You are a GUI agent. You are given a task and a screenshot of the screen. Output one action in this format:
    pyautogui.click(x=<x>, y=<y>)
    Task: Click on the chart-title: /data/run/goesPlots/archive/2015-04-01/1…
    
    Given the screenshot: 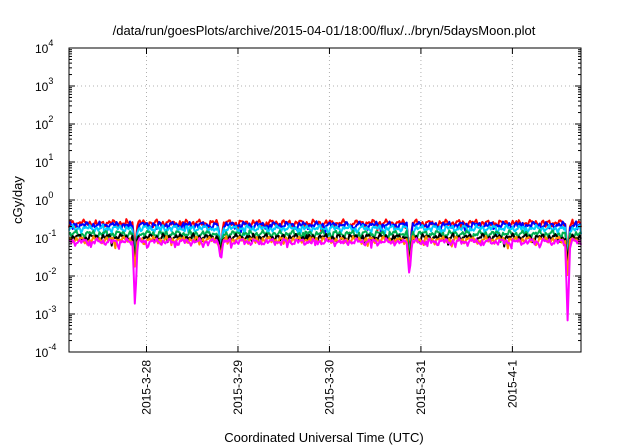 What is the action you would take?
    pyautogui.click(x=324, y=30)
    